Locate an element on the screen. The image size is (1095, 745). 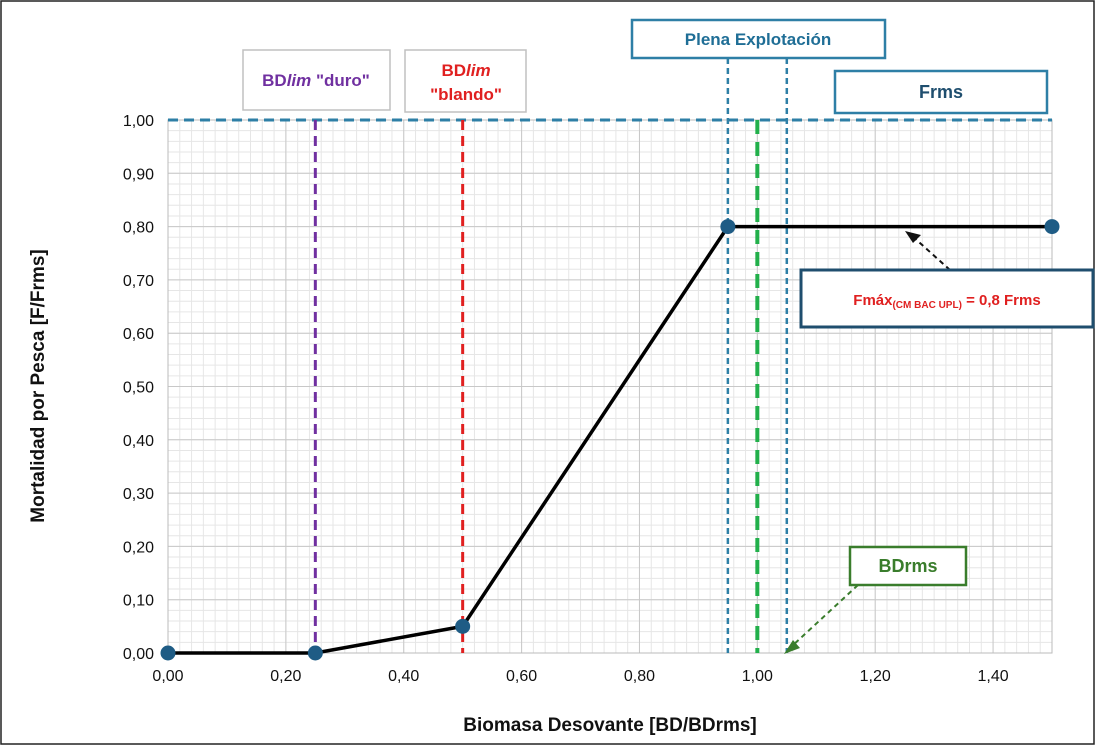
y-tick-label: 0,60 is located at coordinates (138, 334).